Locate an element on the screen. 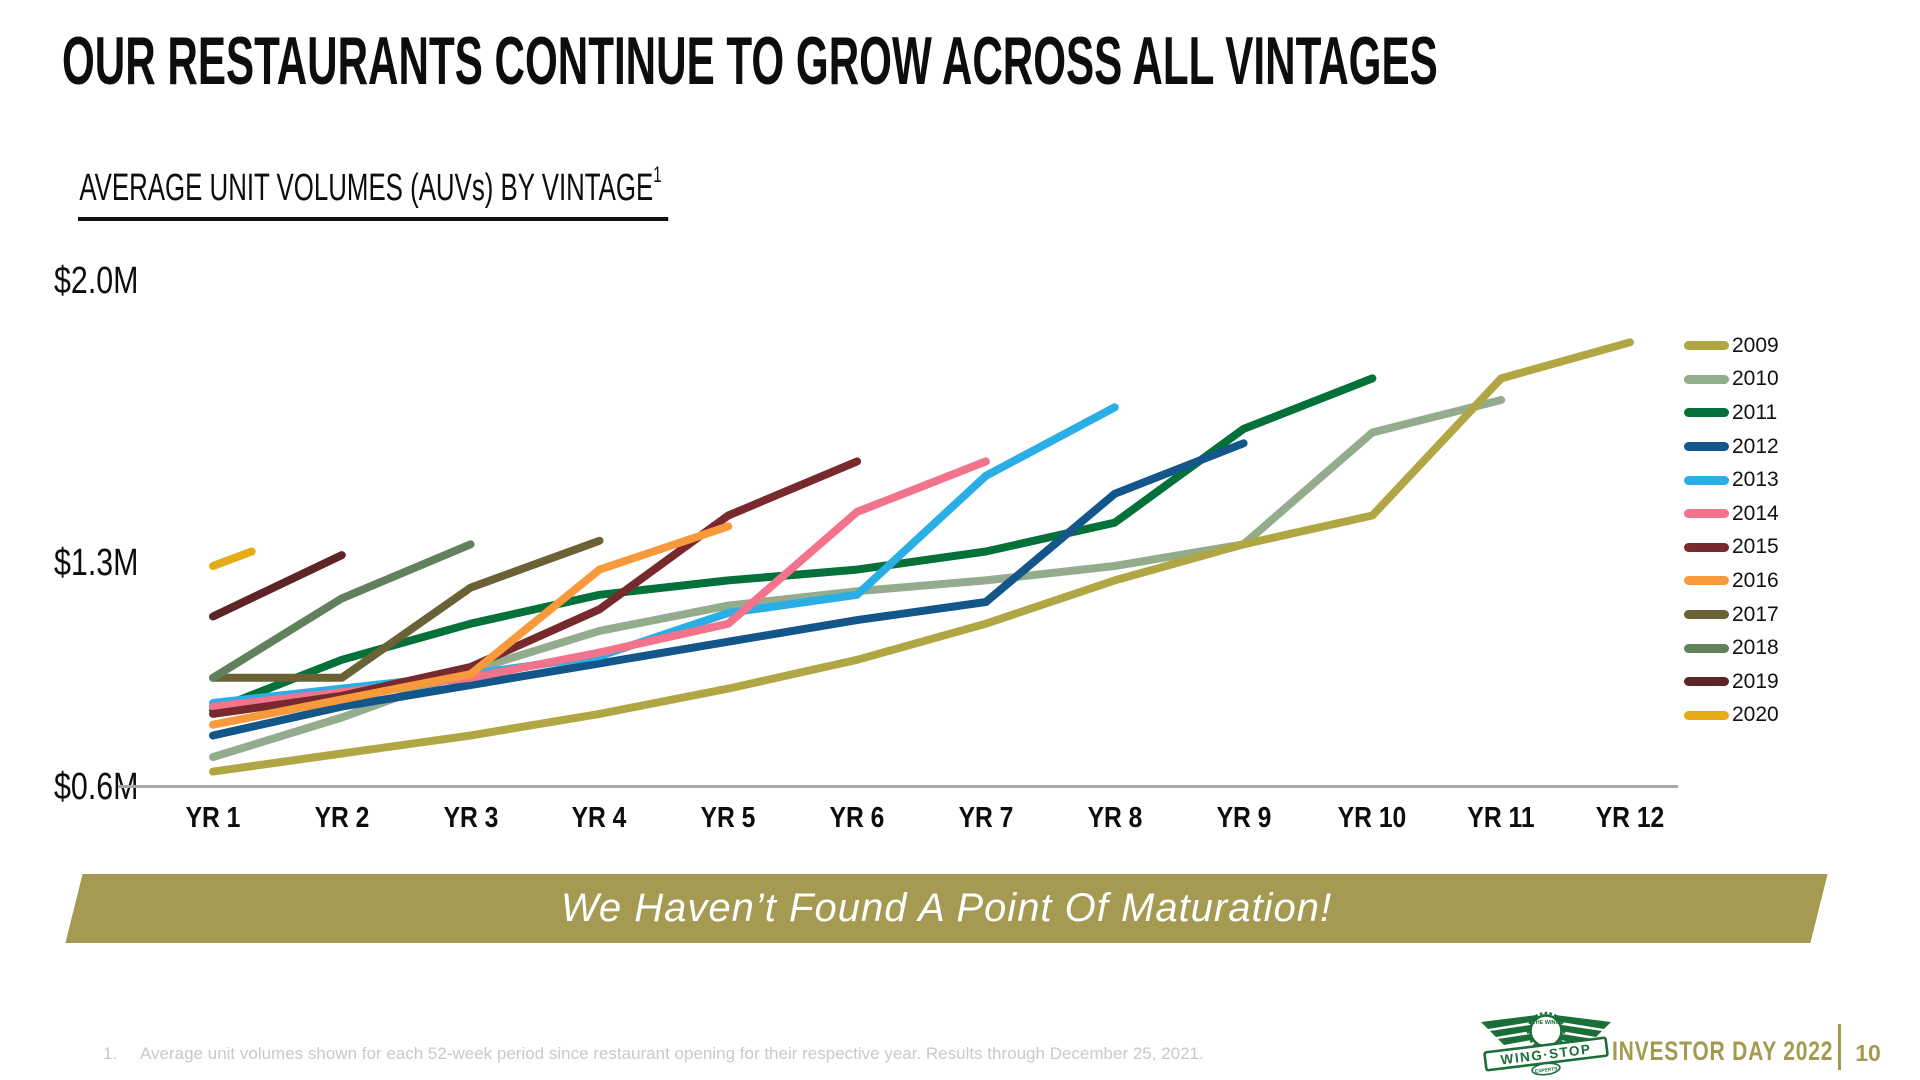  logo-oval-text: EXPERTS is located at coordinates (1547, 1070).